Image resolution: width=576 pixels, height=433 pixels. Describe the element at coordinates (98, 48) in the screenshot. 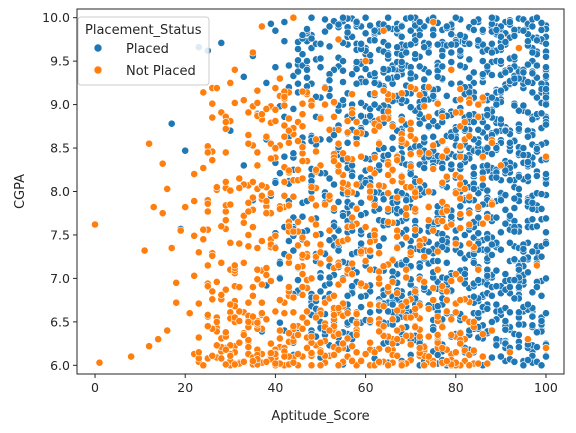

I see `legend-marker` at that location.